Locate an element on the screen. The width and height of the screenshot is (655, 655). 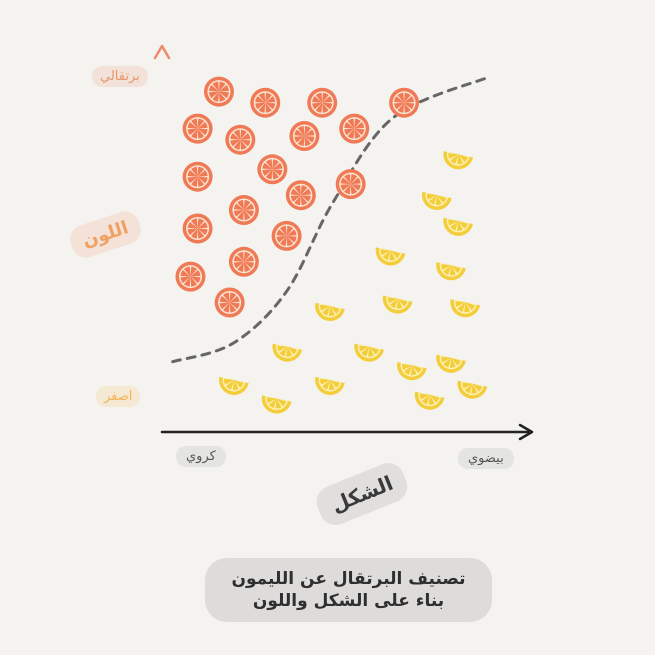
x-axis-arrowhead is located at coordinates (526, 432).